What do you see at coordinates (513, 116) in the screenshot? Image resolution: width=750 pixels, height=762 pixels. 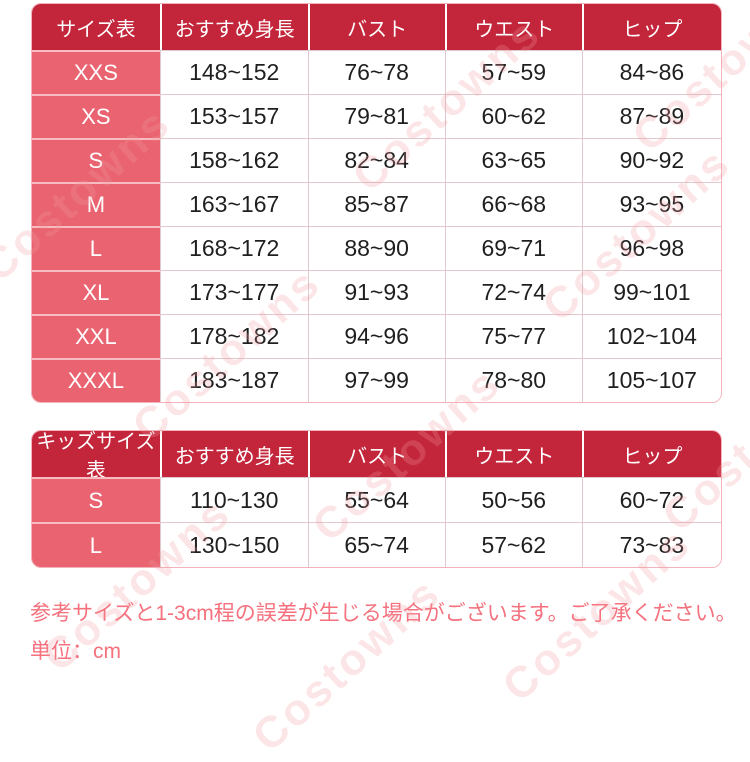 I see `measurement-cell: 60~62` at bounding box center [513, 116].